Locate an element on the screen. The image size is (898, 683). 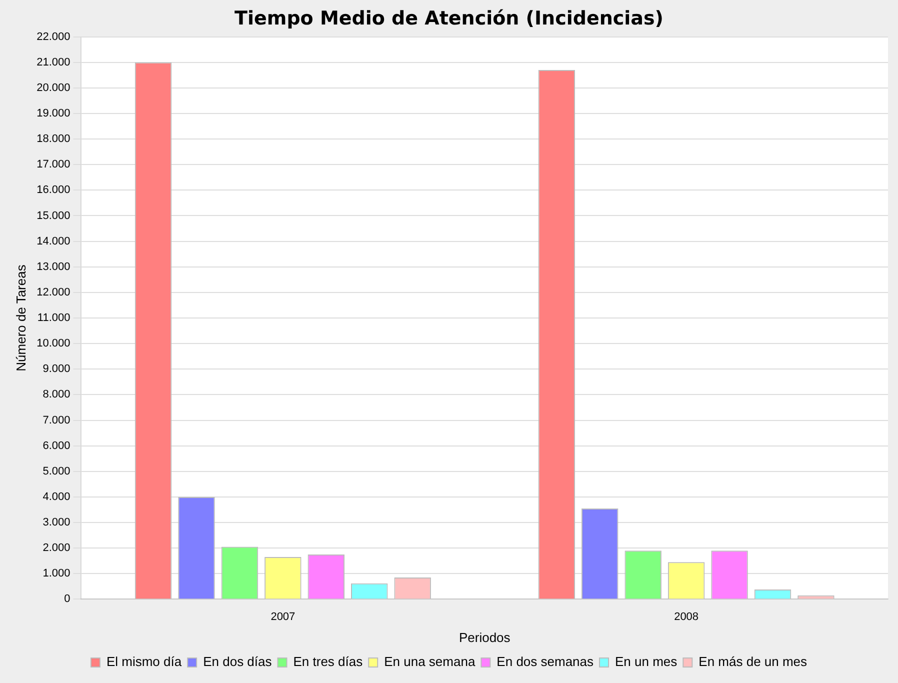
x-tick-label: 2008 is located at coordinates (686, 616).